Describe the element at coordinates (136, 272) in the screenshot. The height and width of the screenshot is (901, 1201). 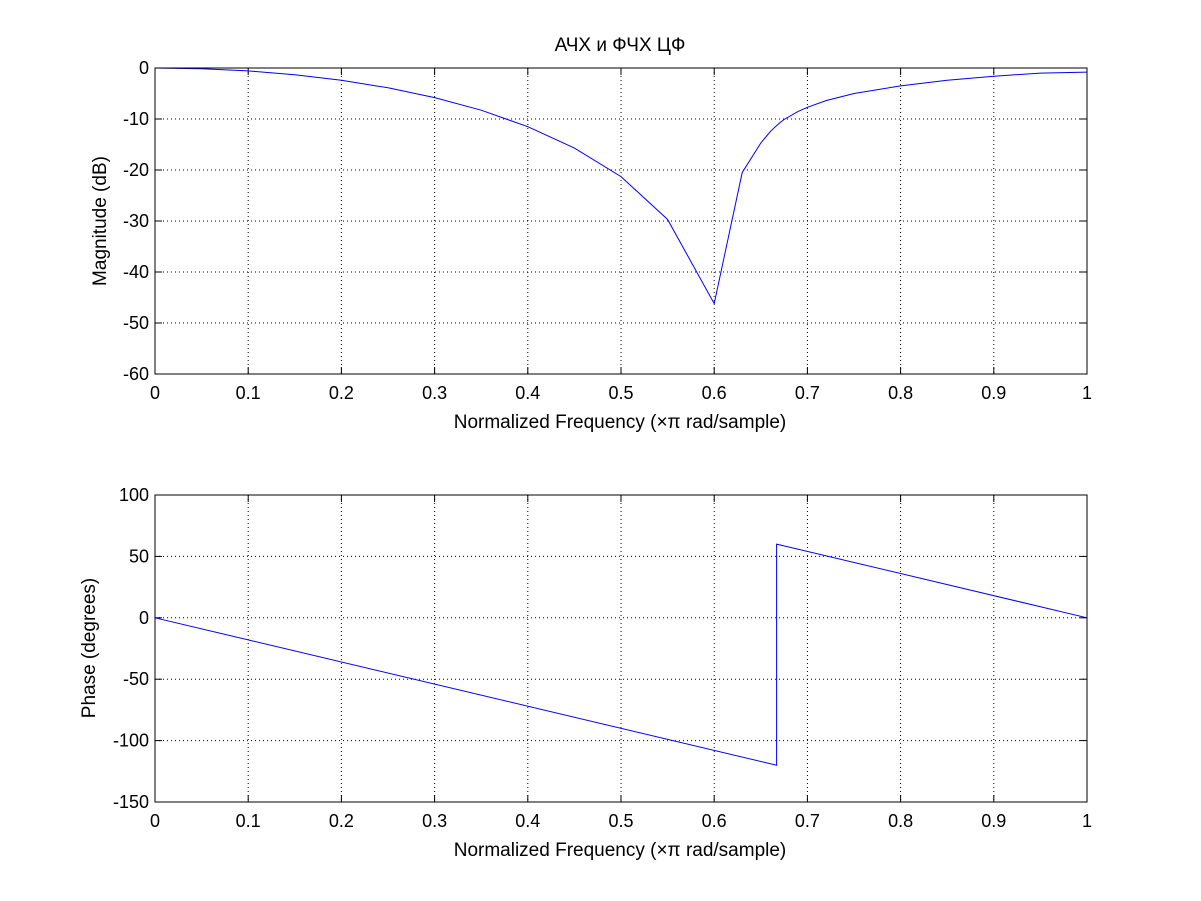
I see `magnitude-ytick-label: -40` at that location.